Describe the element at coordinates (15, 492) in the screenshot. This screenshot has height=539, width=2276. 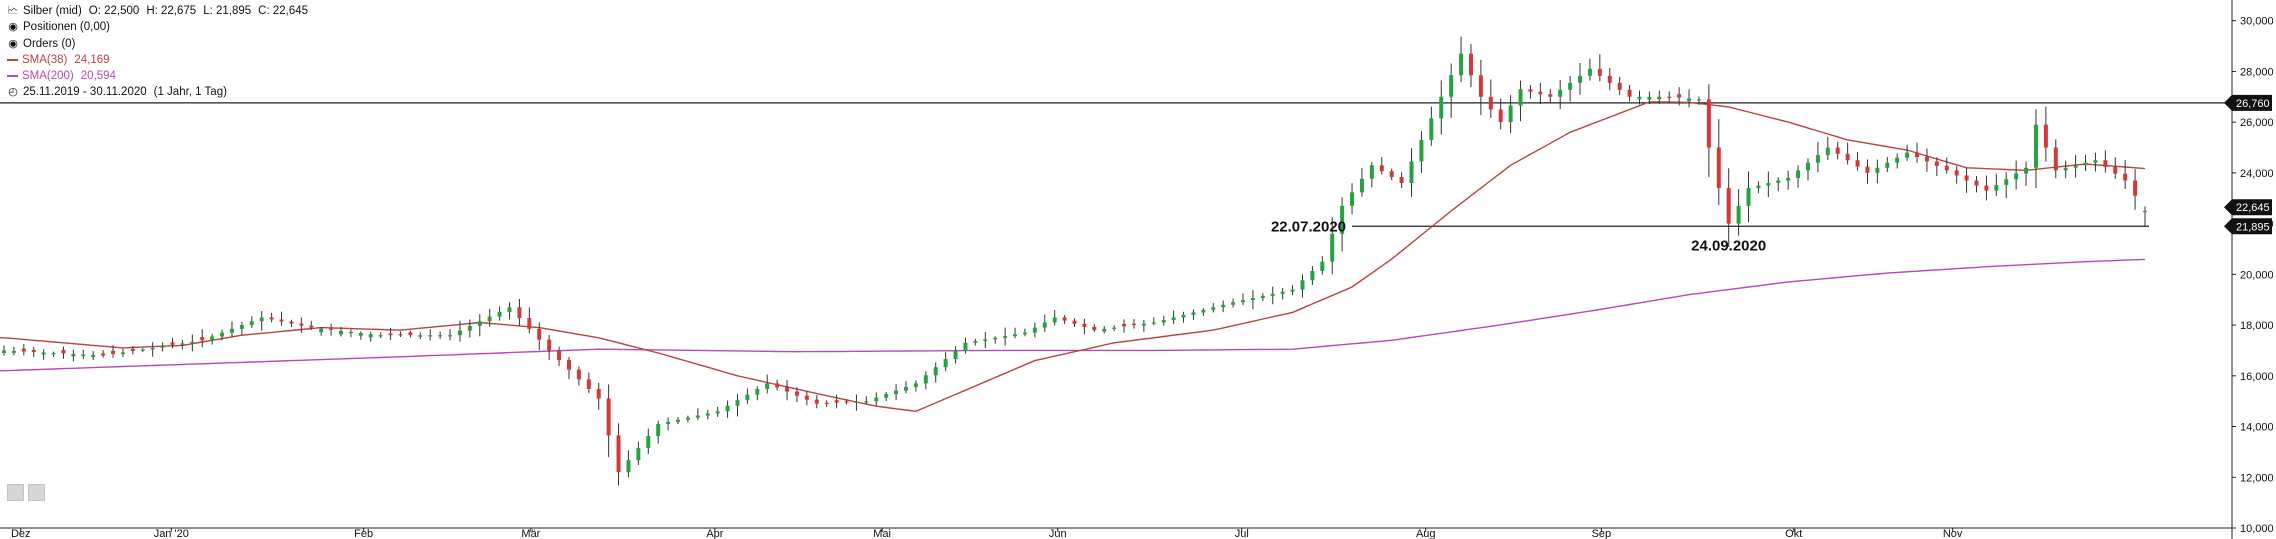
I see `zoom-out-button` at that location.